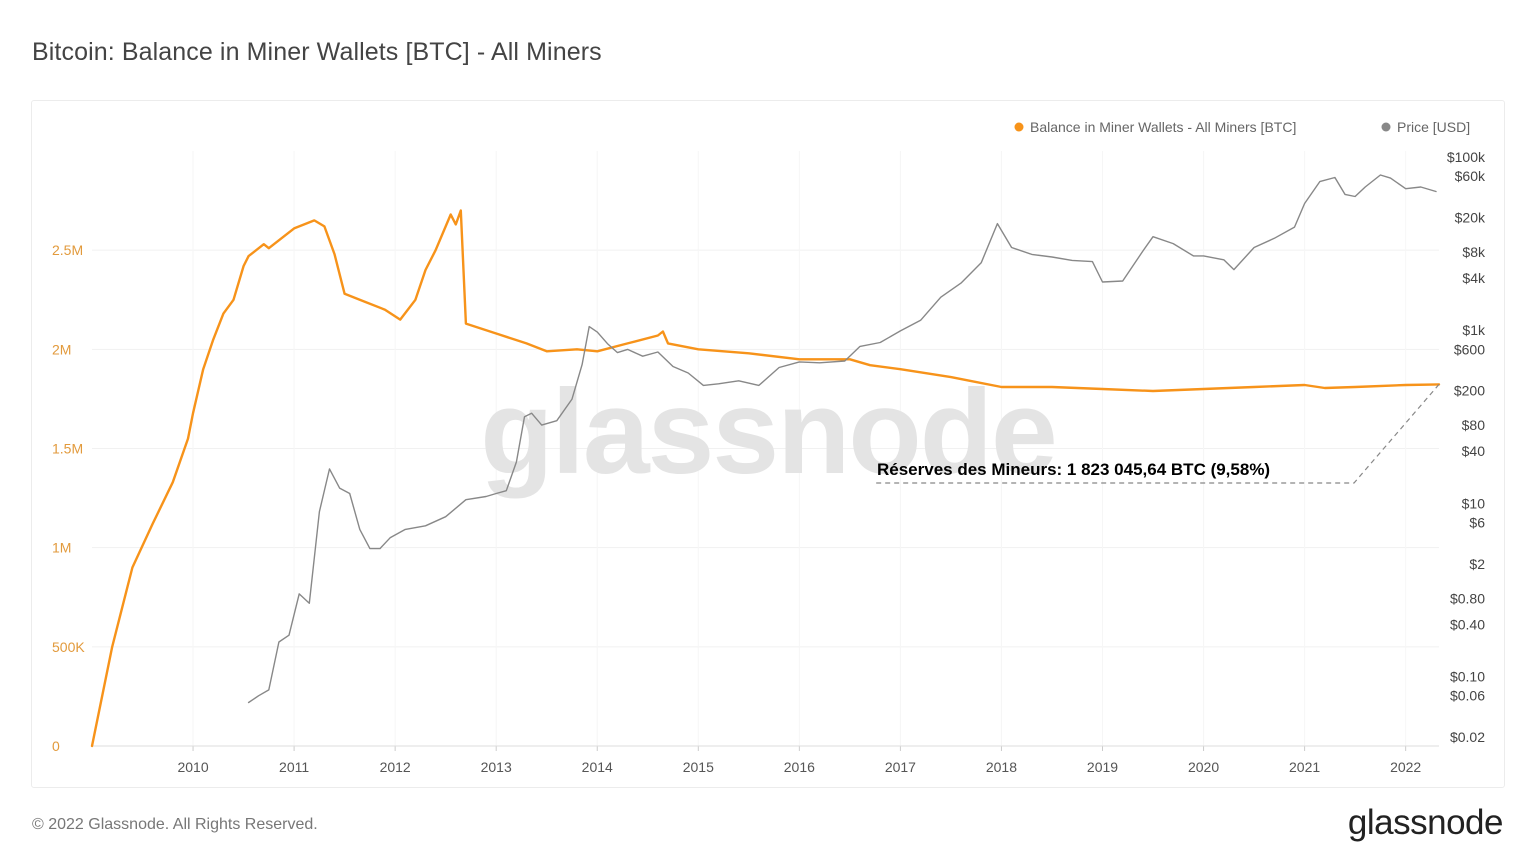 This screenshot has height=864, width=1536. Describe the element at coordinates (1469, 349) in the screenshot. I see `y-right-tick-label: $600` at that location.